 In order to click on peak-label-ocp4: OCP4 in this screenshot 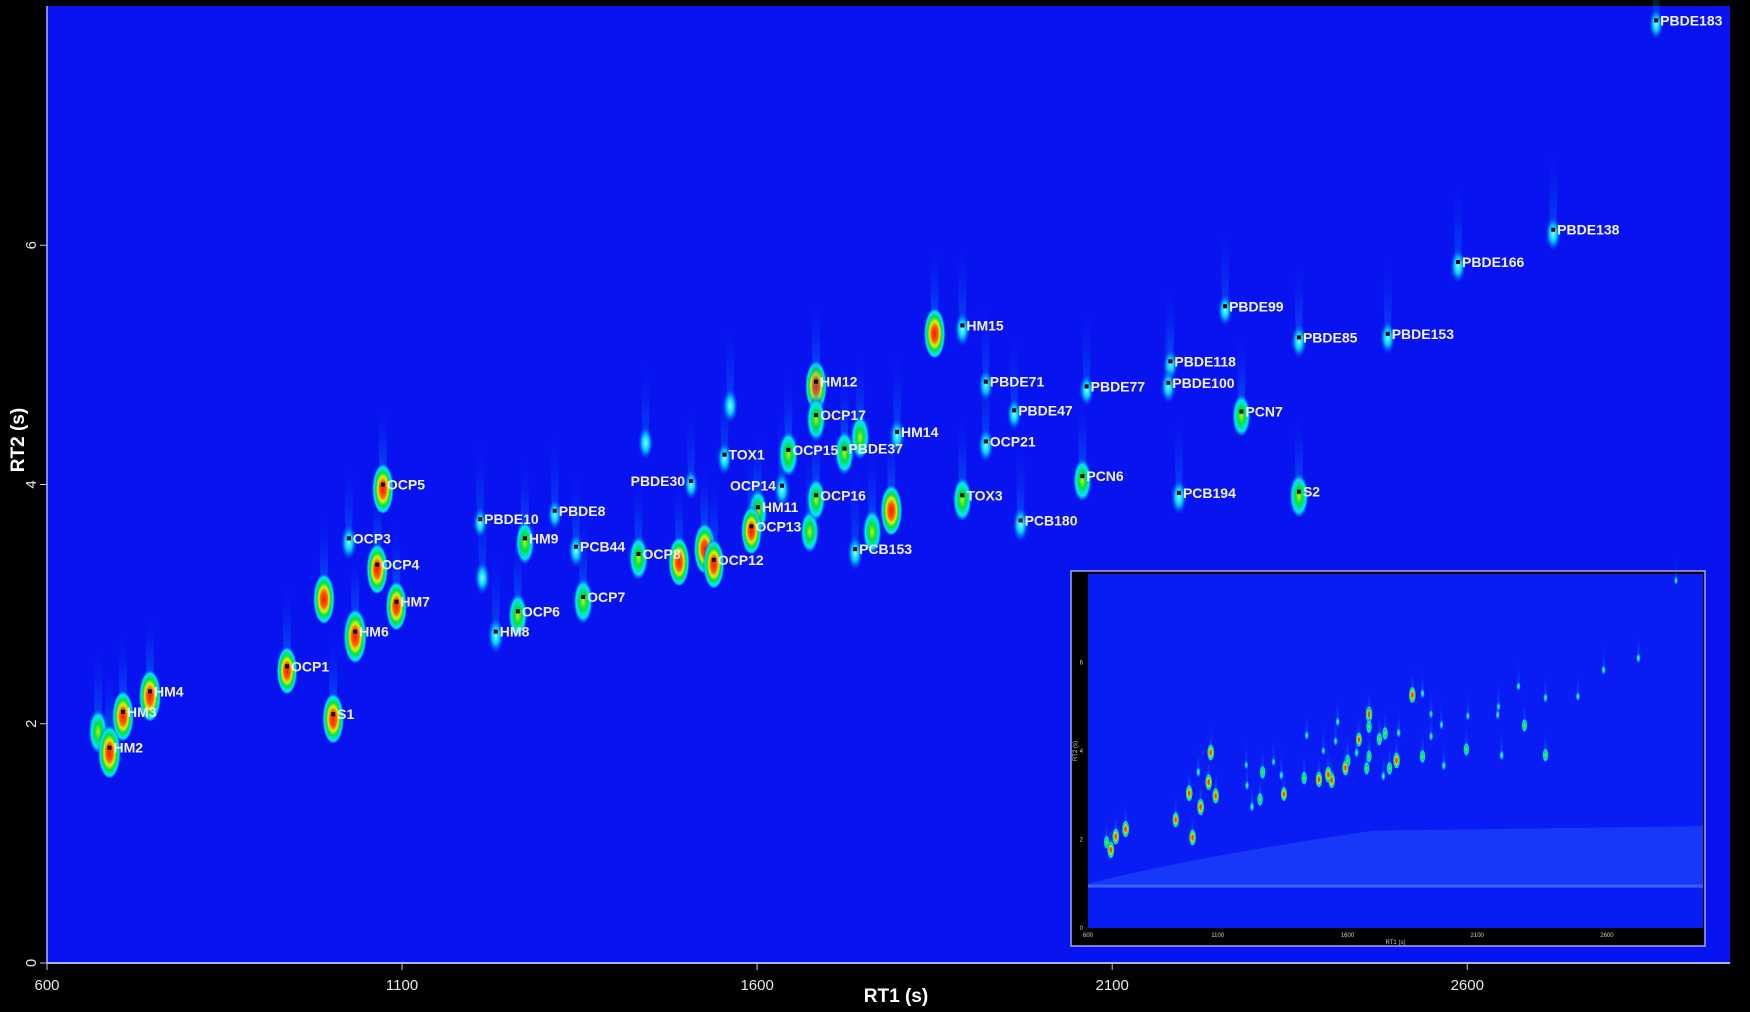, I will do `click(400, 565)`.